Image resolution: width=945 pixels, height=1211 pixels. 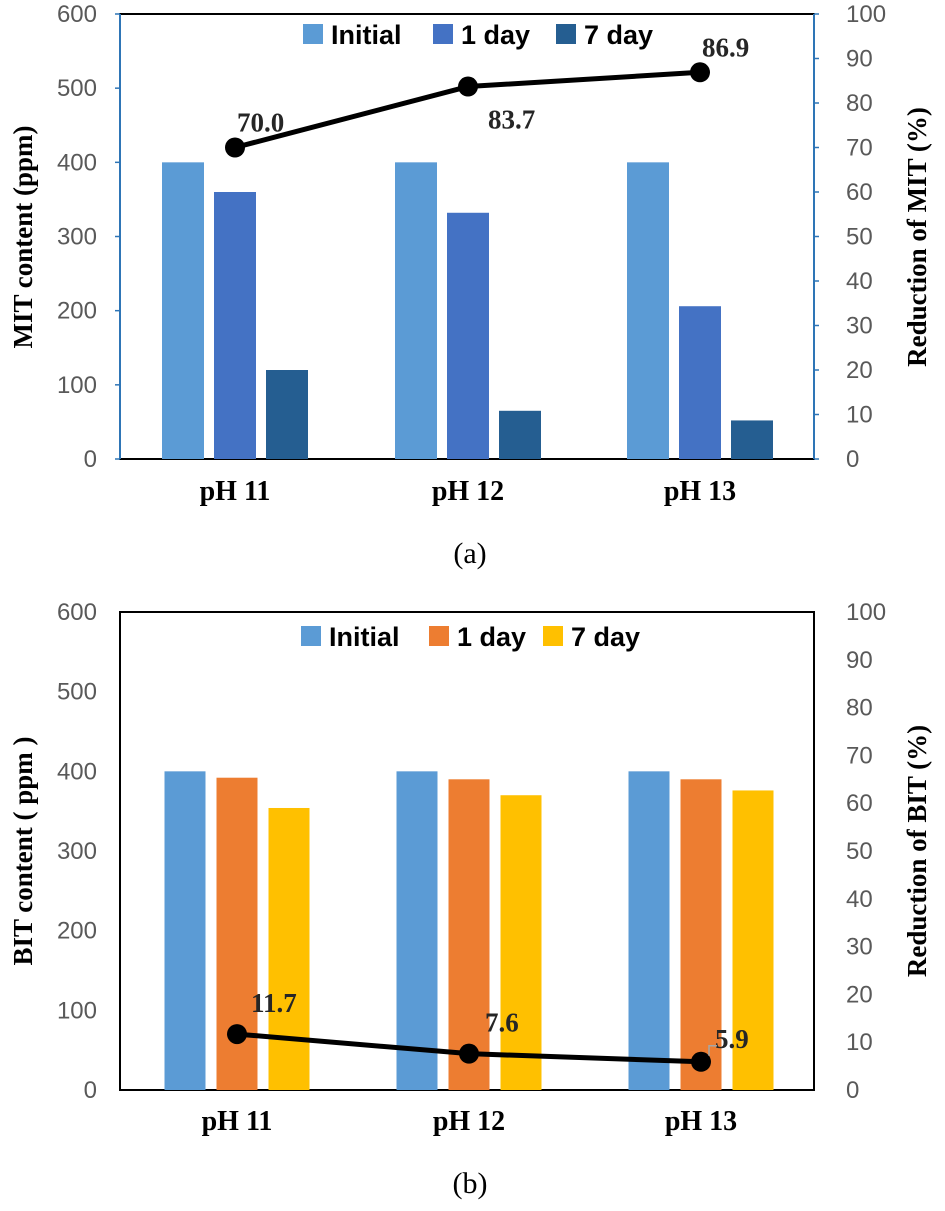 I want to click on y-axis-title: MIT content (ppm), so click(x=23, y=236).